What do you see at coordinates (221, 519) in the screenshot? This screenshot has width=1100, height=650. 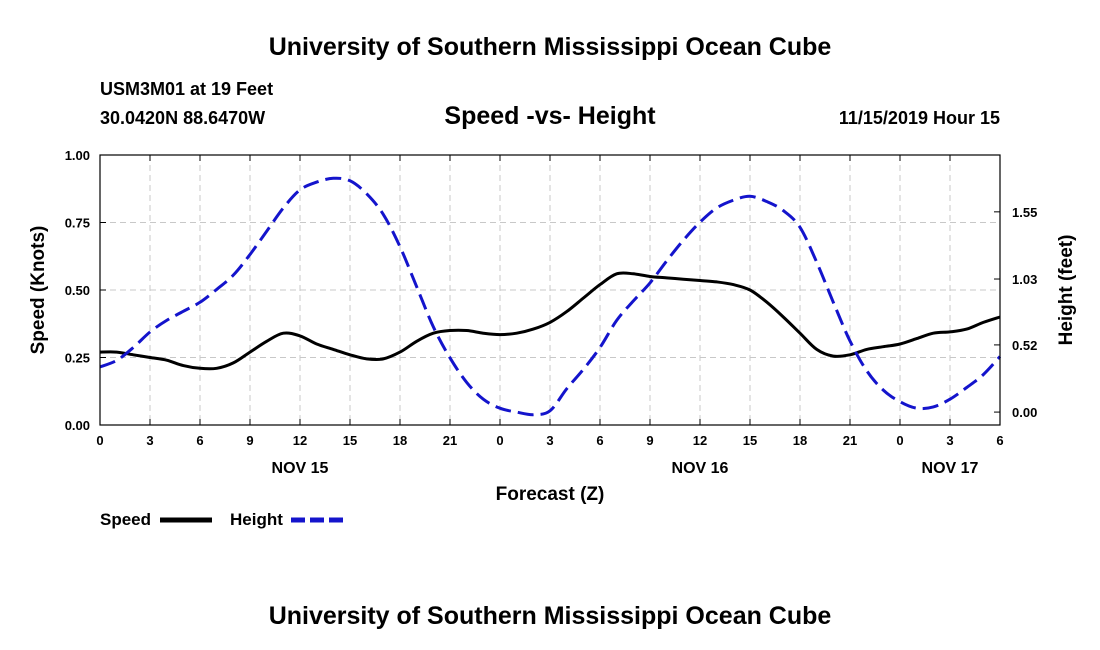 I see `legend: Speed Height` at bounding box center [221, 519].